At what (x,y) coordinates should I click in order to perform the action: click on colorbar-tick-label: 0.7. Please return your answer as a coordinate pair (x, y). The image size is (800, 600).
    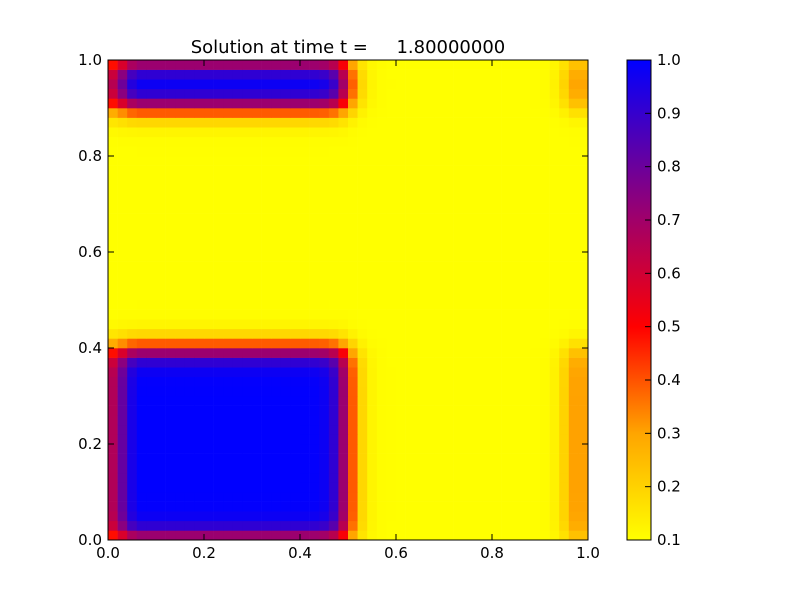
    Looking at the image, I should click on (669, 220).